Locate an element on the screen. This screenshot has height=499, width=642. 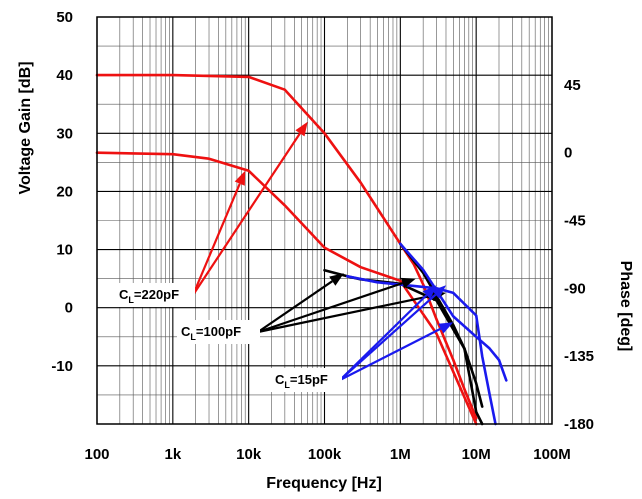
y2-tick-label: -90 is located at coordinates (575, 288).